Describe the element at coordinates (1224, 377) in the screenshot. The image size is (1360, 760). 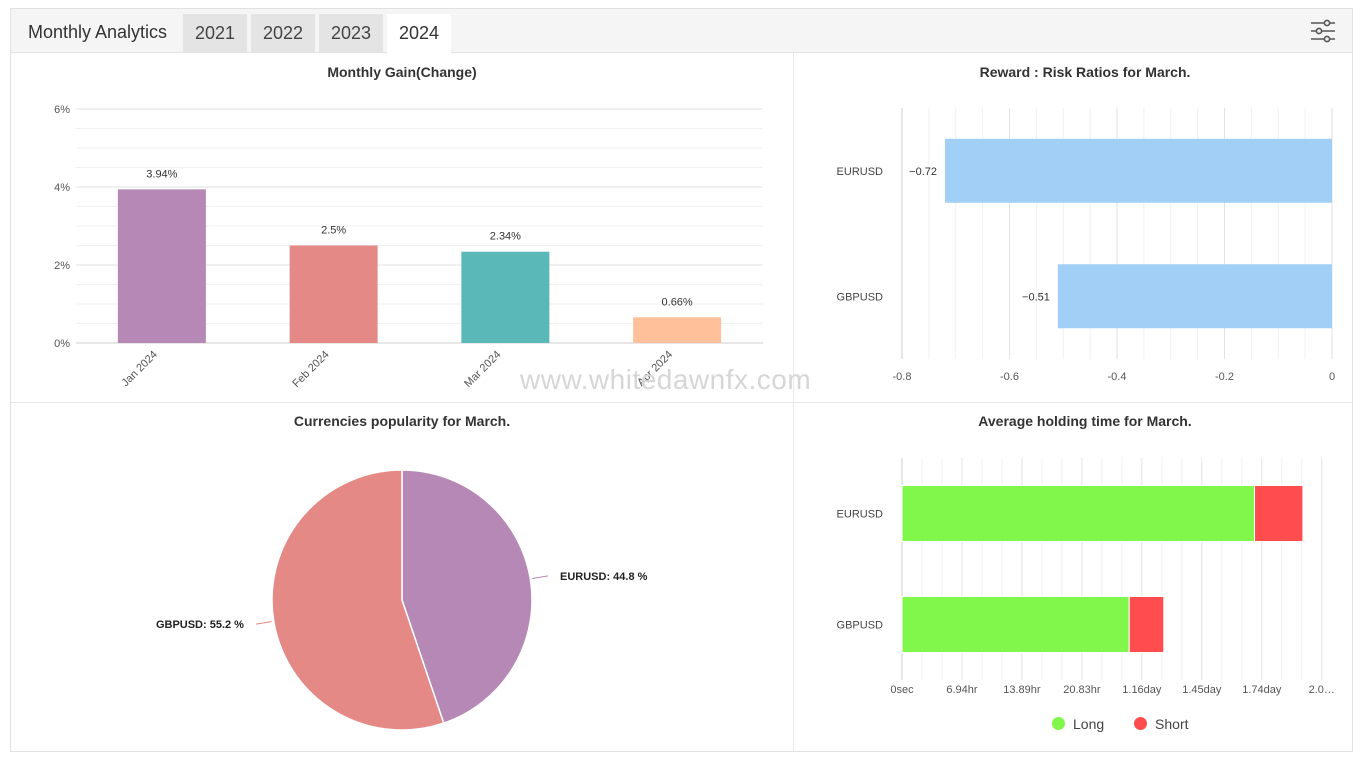
I see `x-tick-label: -0.2` at that location.